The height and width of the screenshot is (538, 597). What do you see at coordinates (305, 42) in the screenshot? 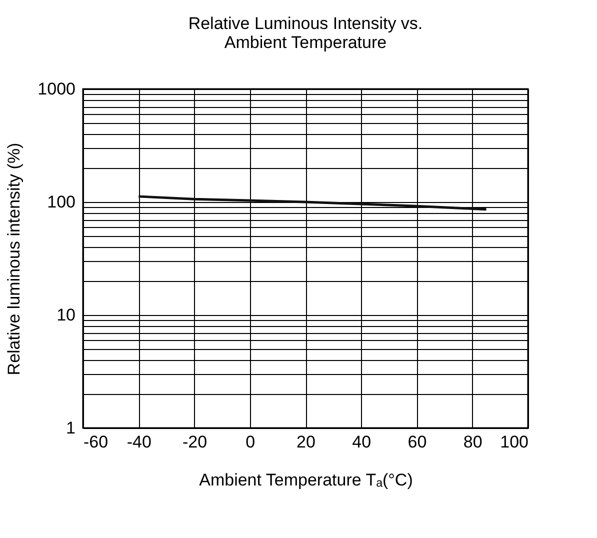
I see `text: Ambient Temperature` at bounding box center [305, 42].